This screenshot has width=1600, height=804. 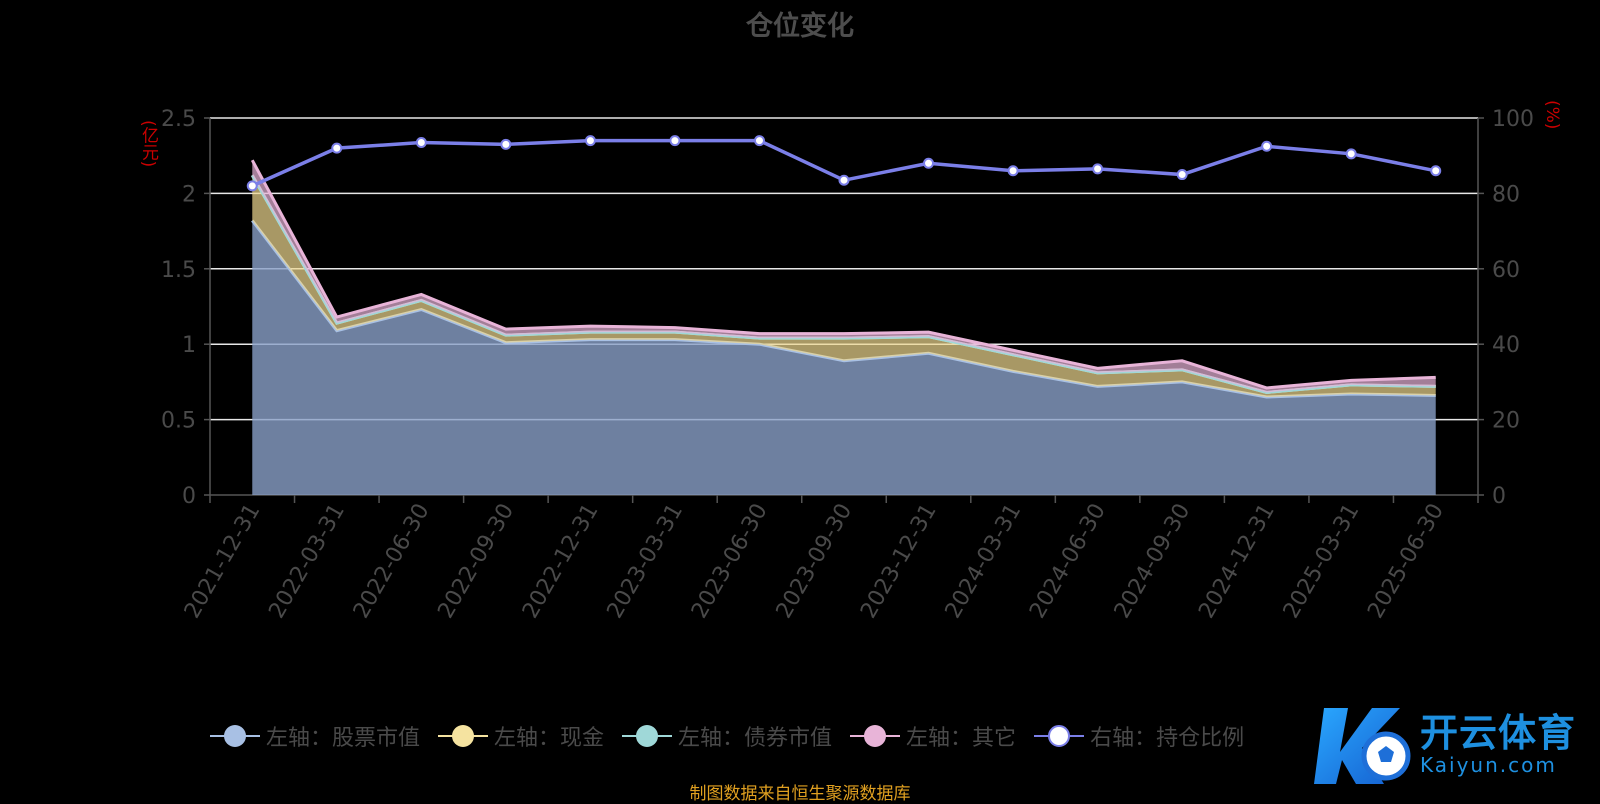 What do you see at coordinates (189, 345) in the screenshot?
I see `y-left-tick-label: 1` at bounding box center [189, 345].